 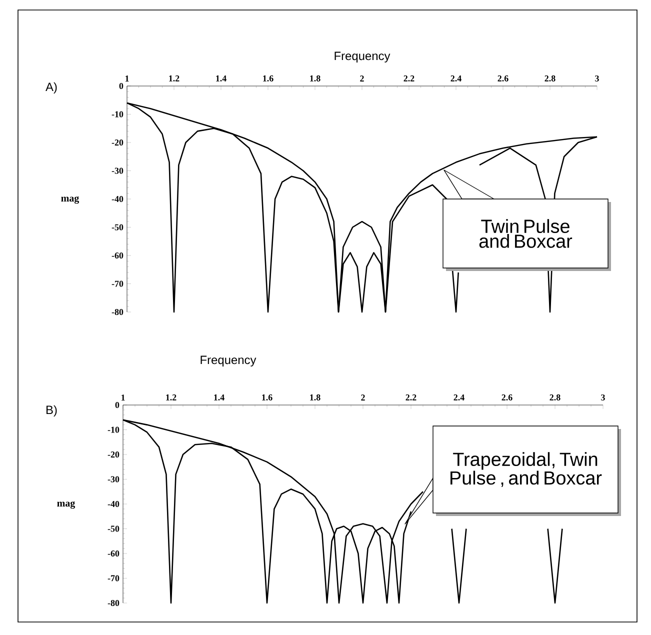 What do you see at coordinates (526, 469) in the screenshot?
I see `annotation: Trapezoidal, Twin Pulse , and Boxcar` at bounding box center [526, 469].